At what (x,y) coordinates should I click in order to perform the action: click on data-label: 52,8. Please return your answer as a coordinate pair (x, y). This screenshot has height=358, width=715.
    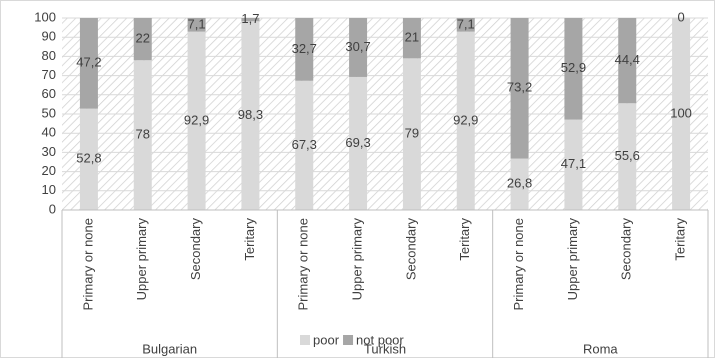
    Looking at the image, I should click on (88, 158).